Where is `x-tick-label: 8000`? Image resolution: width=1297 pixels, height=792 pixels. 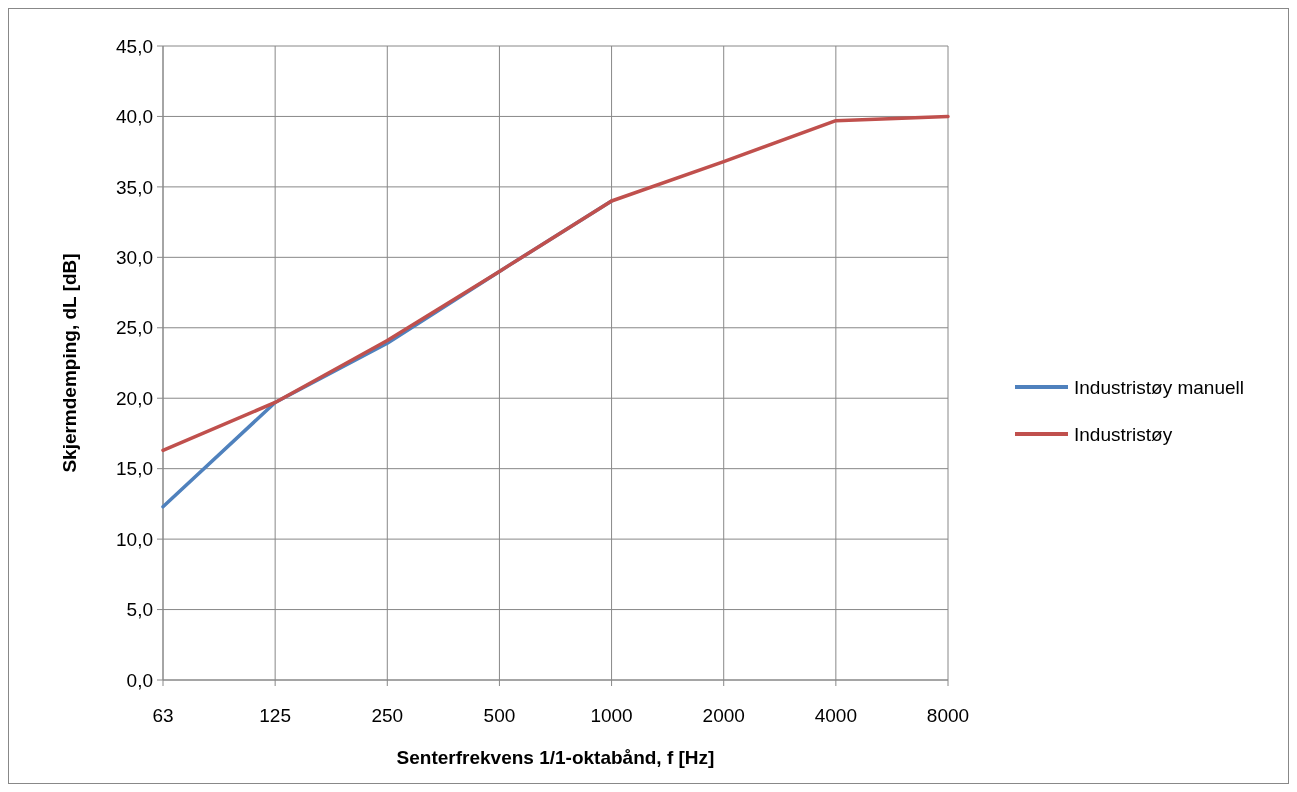
x-tick-label: 8000 is located at coordinates (948, 715).